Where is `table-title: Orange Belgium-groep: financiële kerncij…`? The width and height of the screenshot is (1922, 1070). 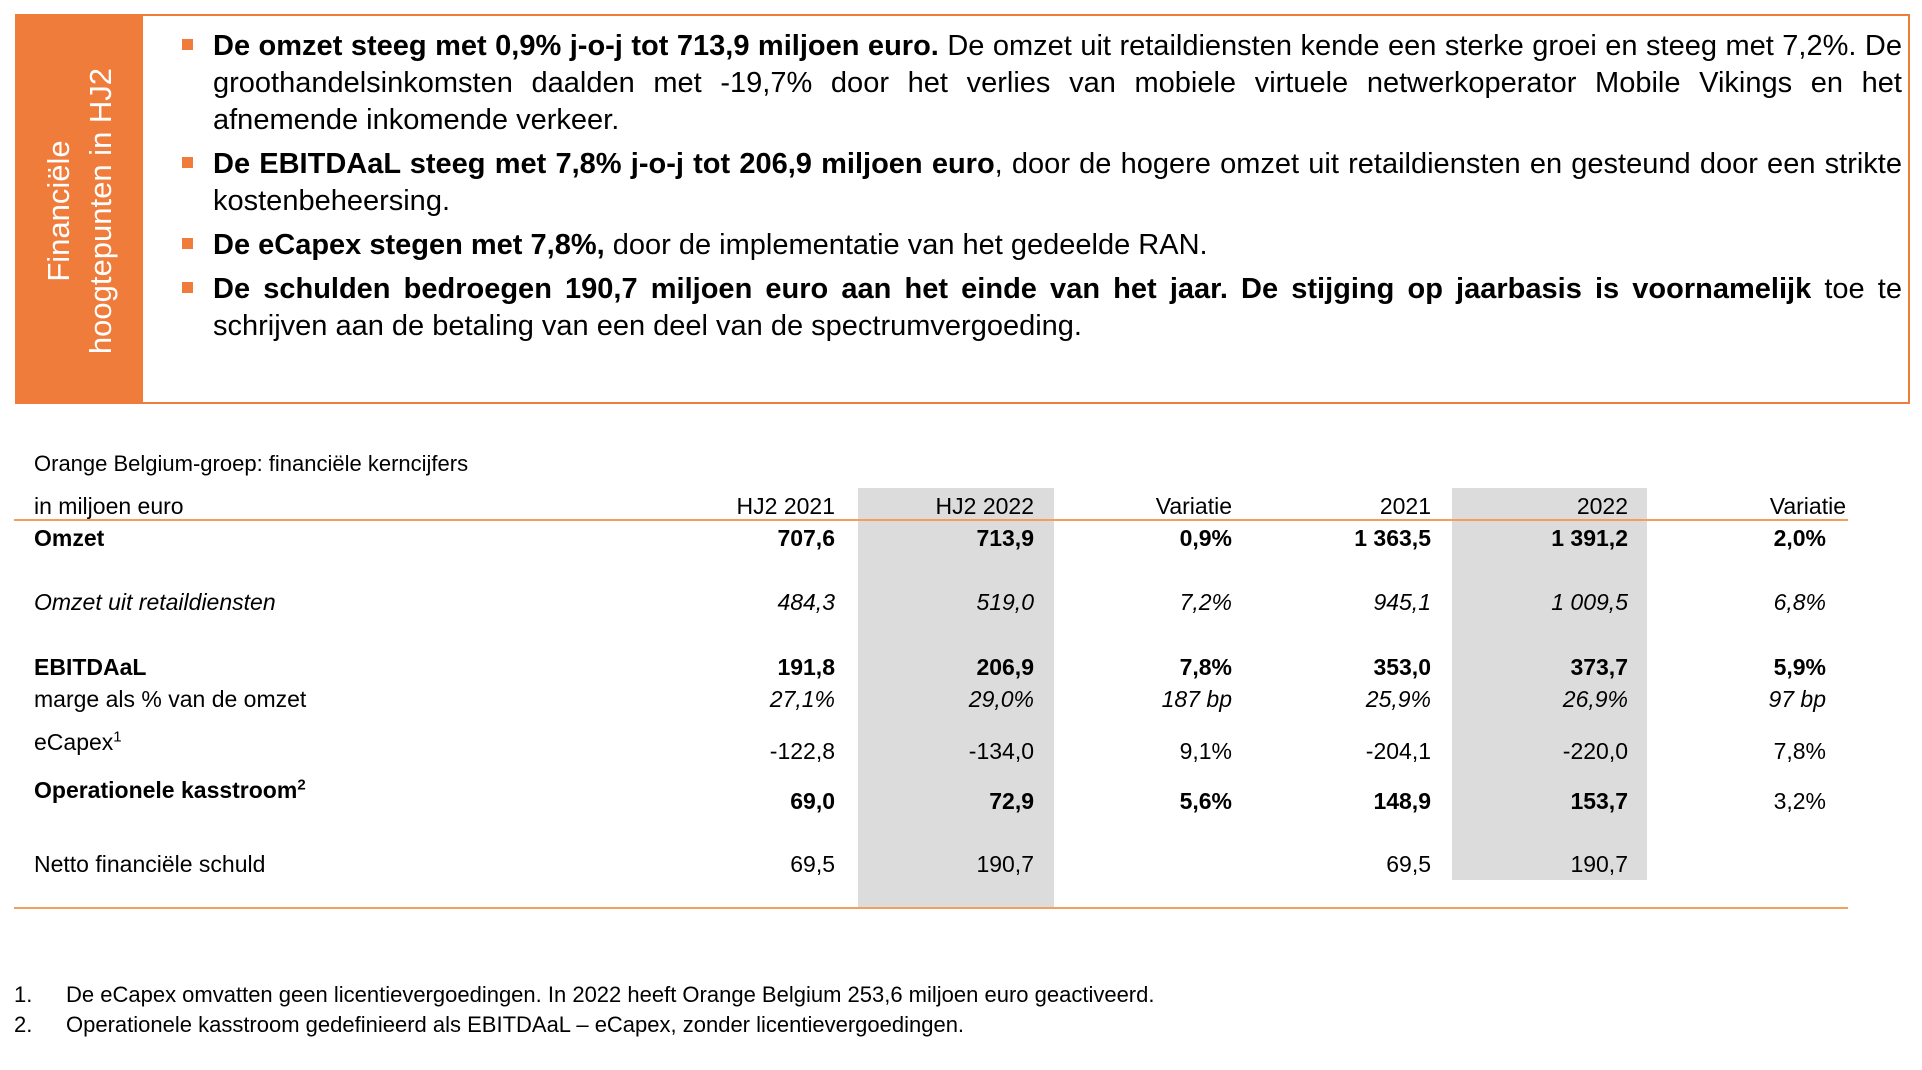 table-title: Orange Belgium-groep: financiële kerncij… is located at coordinates (251, 463).